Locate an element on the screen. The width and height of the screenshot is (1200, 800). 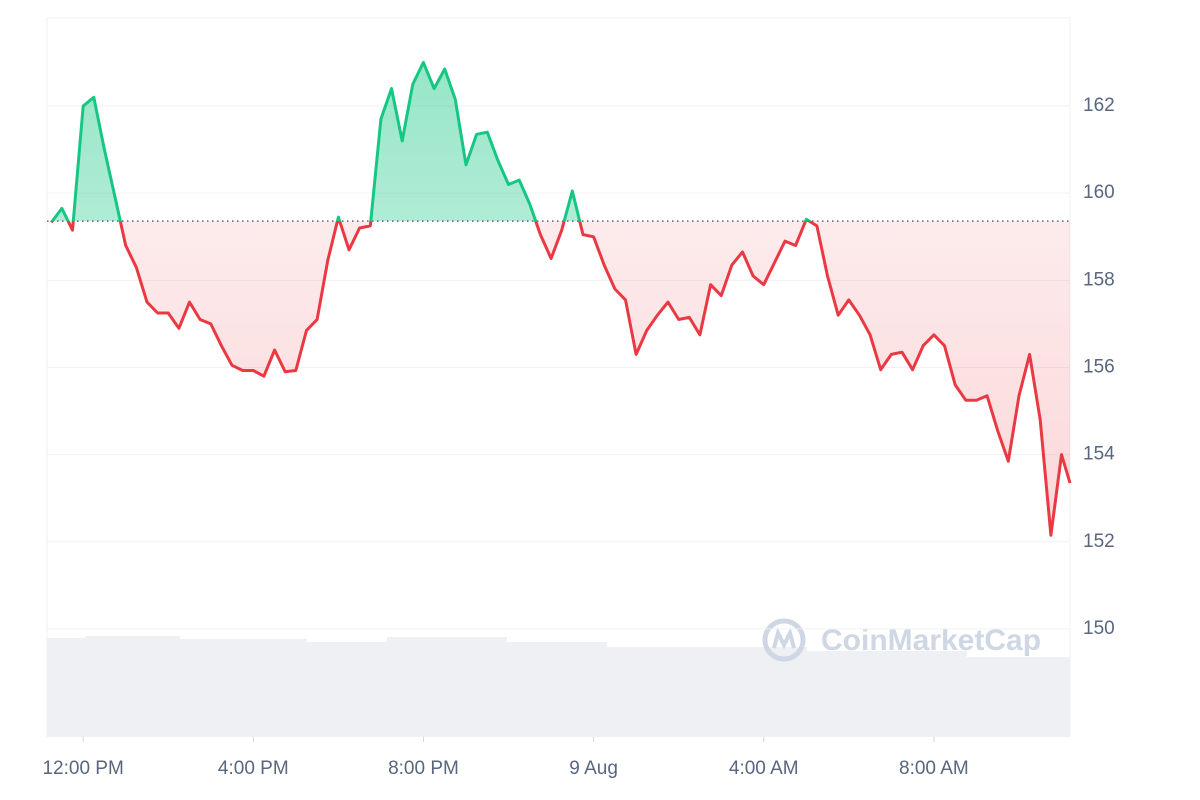
volume-band is located at coordinates (558, 686).